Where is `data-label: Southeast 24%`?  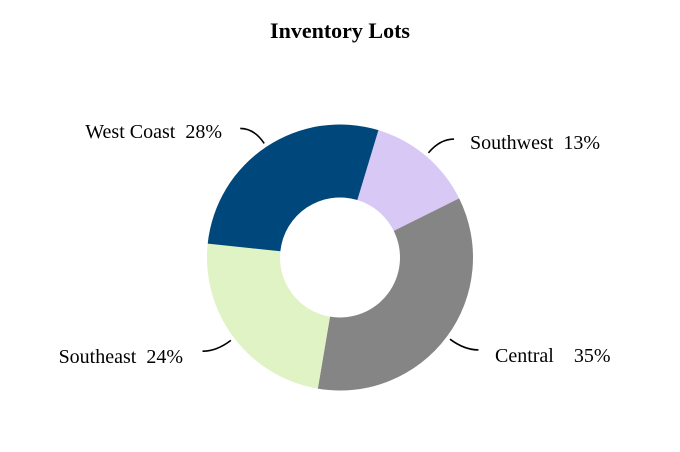 data-label: Southeast 24% is located at coordinates (121, 357).